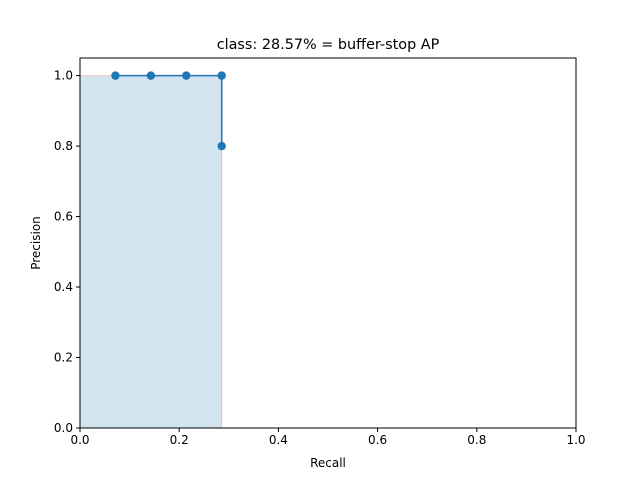 The height and width of the screenshot is (484, 640). I want to click on chart-title: class: 28.57% = buffer-stop AP, so click(328, 45).